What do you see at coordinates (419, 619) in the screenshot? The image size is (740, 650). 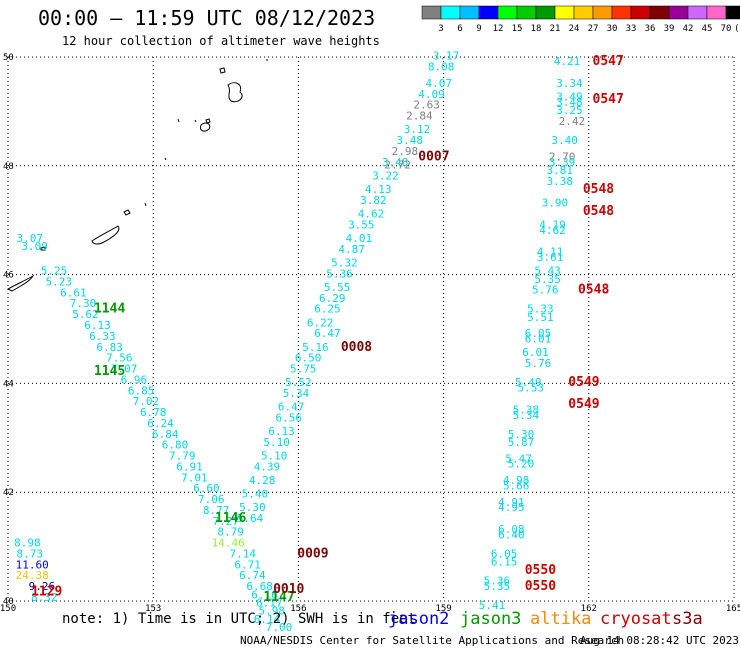 I see `legend-jason2: jason2` at bounding box center [419, 619].